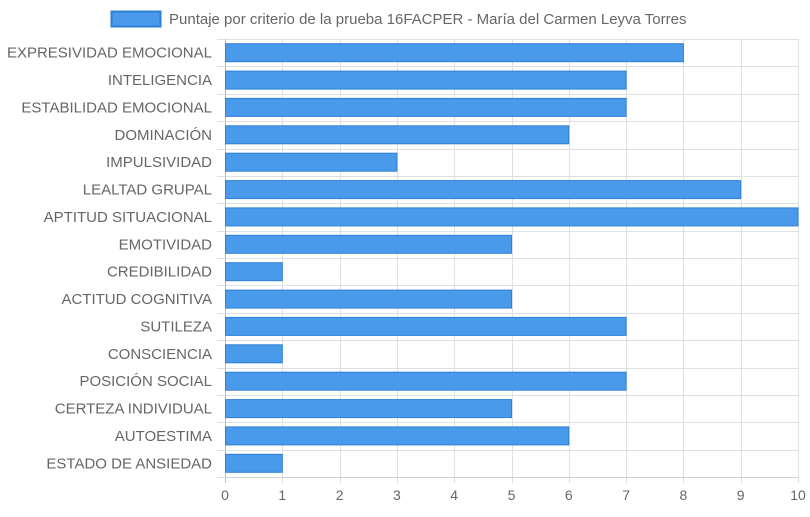 This screenshot has width=810, height=517. What do you see at coordinates (164, 135) in the screenshot?
I see `y-tick-label: DOMINACIÓN` at bounding box center [164, 135].